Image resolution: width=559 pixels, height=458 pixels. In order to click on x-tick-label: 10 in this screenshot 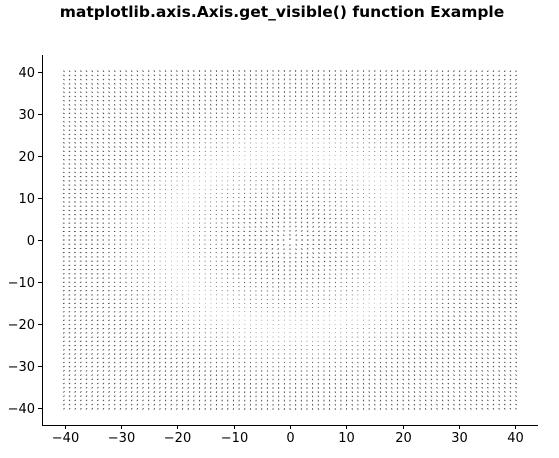, I will do `click(346, 438)`.